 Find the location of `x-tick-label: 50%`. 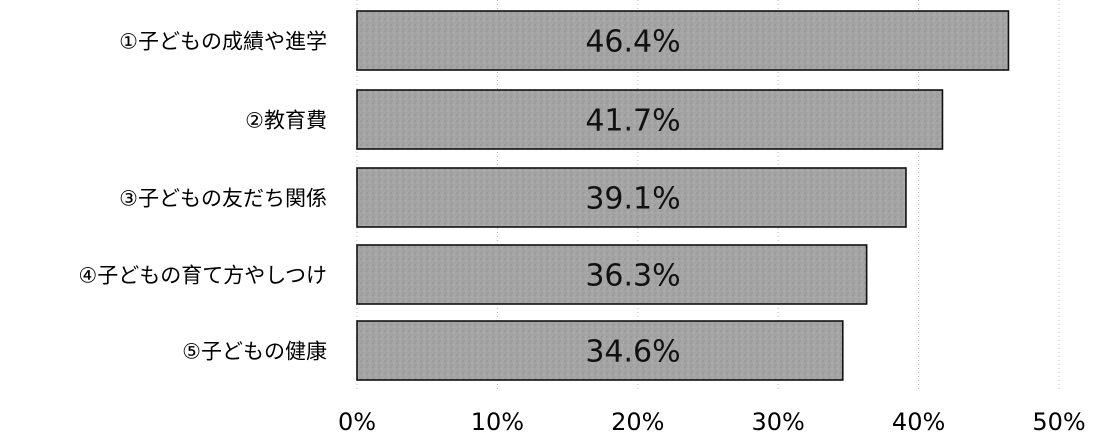

x-tick-label: 50% is located at coordinates (1058, 422).